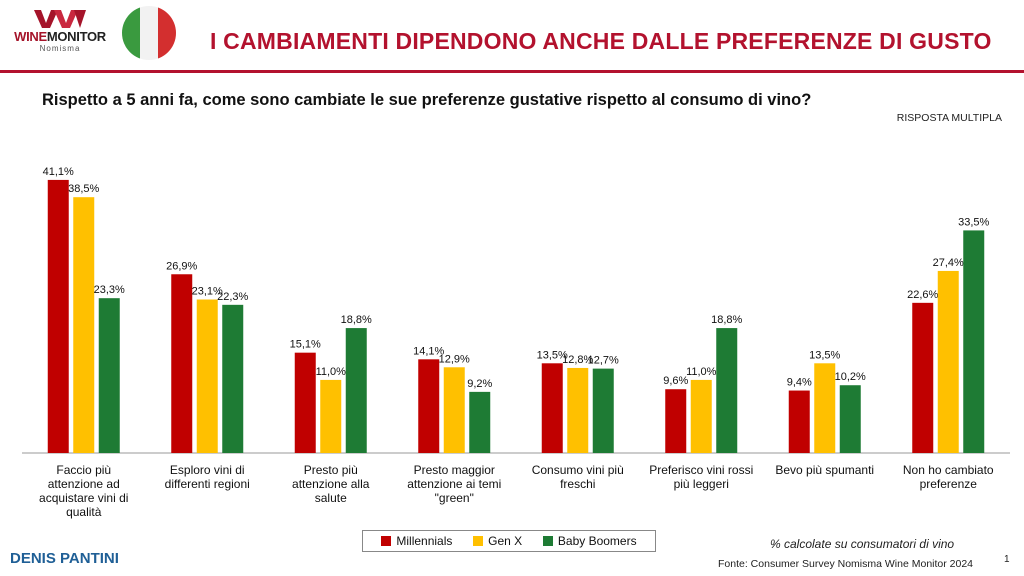 The width and height of the screenshot is (1024, 576). Describe the element at coordinates (232, 297) in the screenshot. I see `data-label-3-2: 22,3%` at that location.